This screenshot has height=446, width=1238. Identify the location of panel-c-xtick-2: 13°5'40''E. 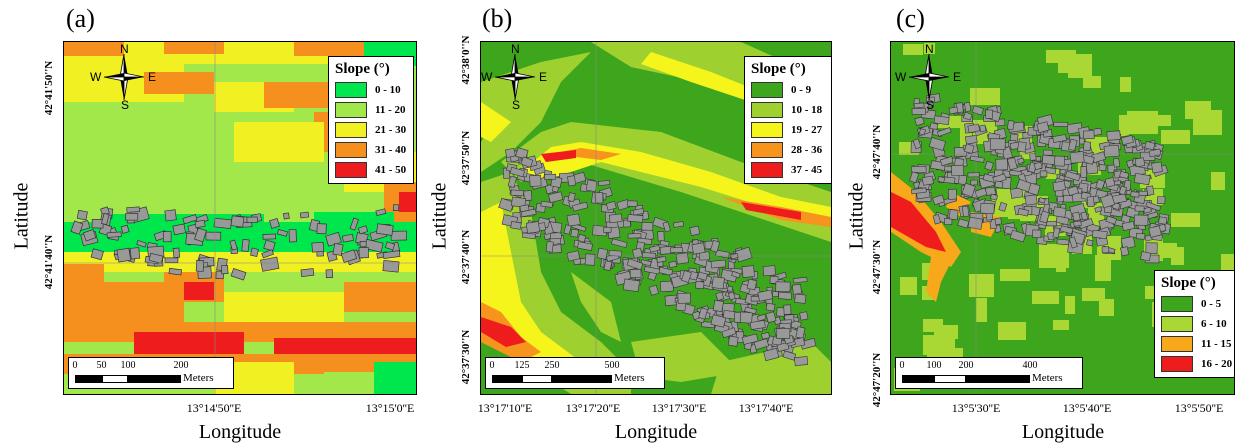
(1087, 408).